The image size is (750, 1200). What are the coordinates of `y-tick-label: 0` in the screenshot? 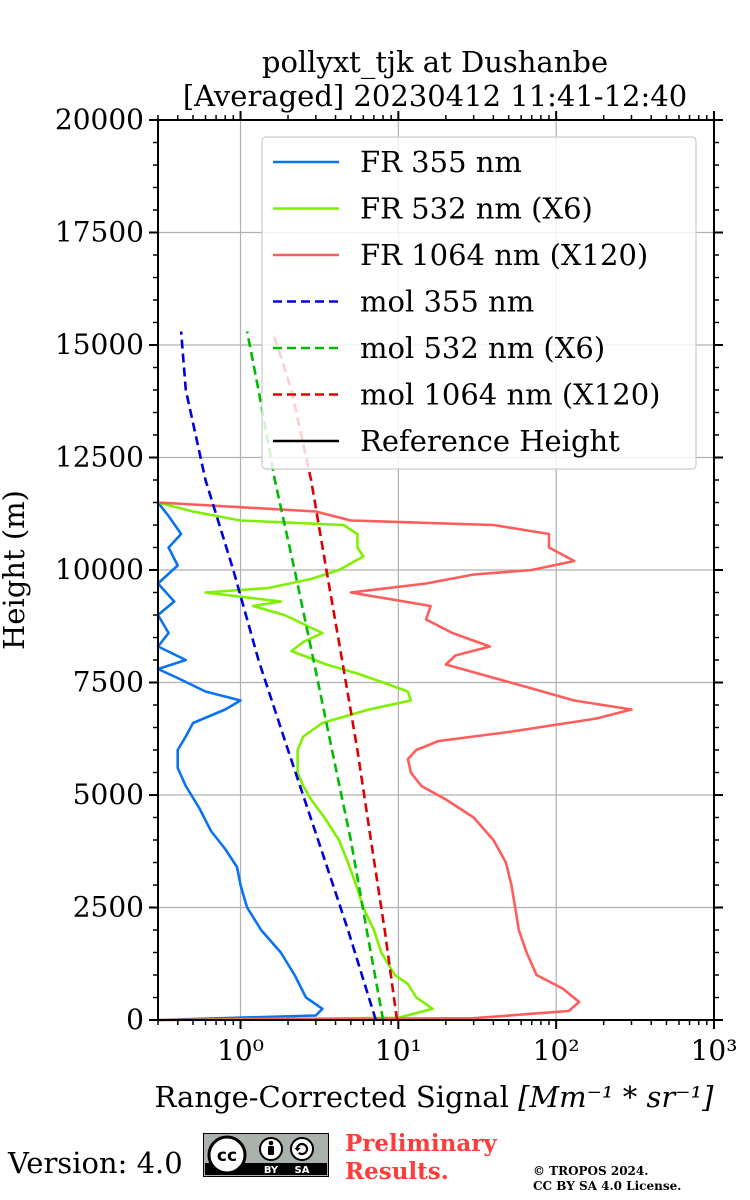 It's located at (135, 1019).